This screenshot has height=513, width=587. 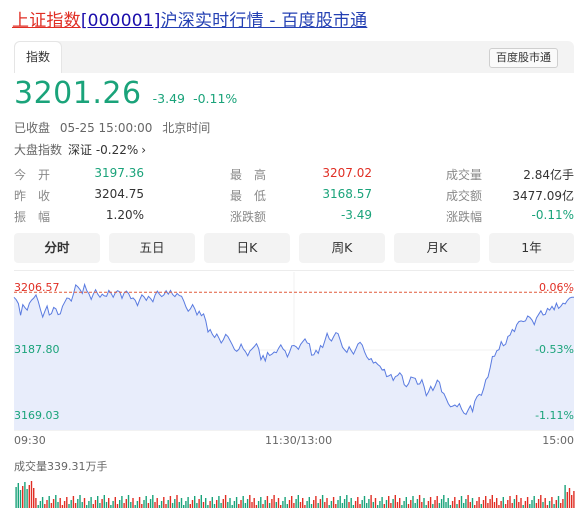 What do you see at coordinates (30, 440) in the screenshot?
I see `x-tick-open: 09:30` at bounding box center [30, 440].